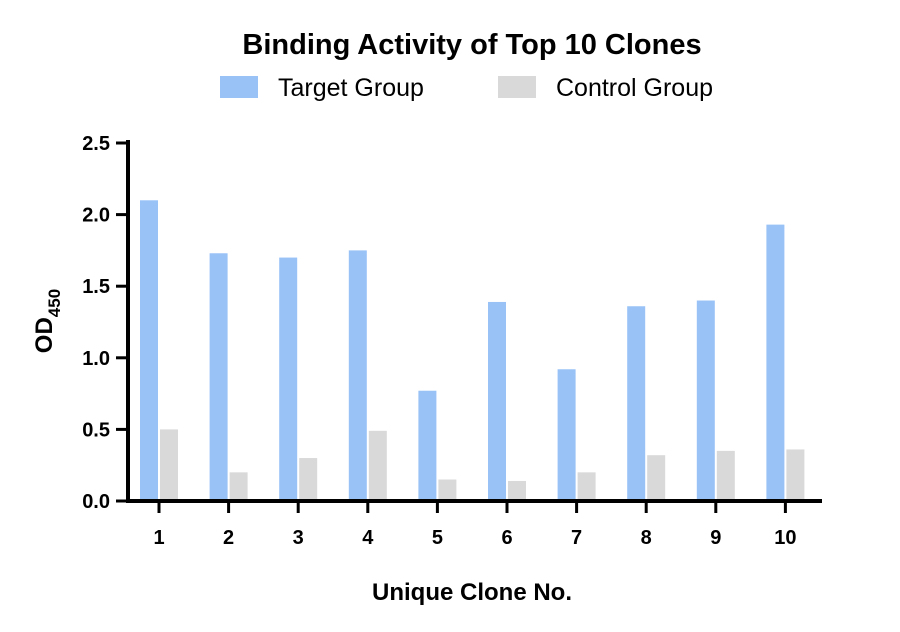 The width and height of the screenshot is (900, 632). I want to click on y-tick-label: 2.5, so click(96, 144).